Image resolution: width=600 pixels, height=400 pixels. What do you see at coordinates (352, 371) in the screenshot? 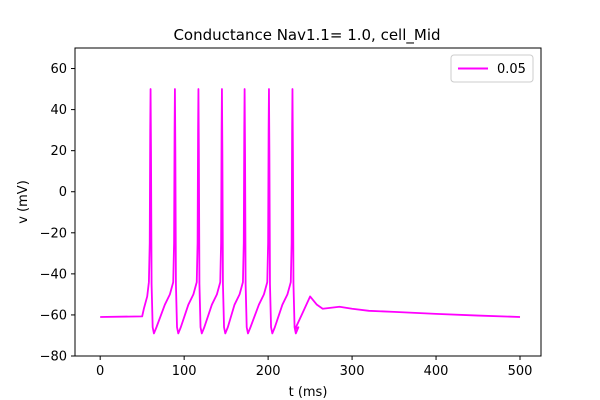
I see `x-tick-label: 300` at bounding box center [352, 371].